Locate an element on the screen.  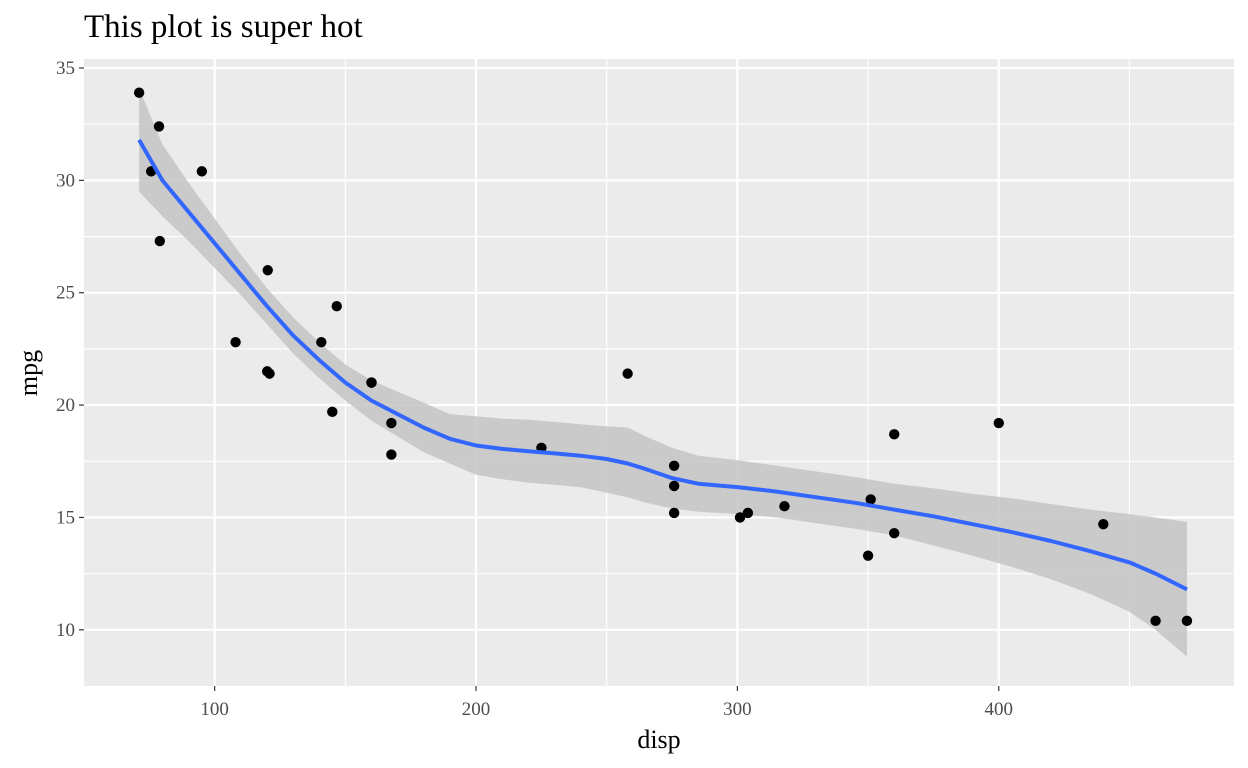
y-tick-label: 30 is located at coordinates (65, 180).